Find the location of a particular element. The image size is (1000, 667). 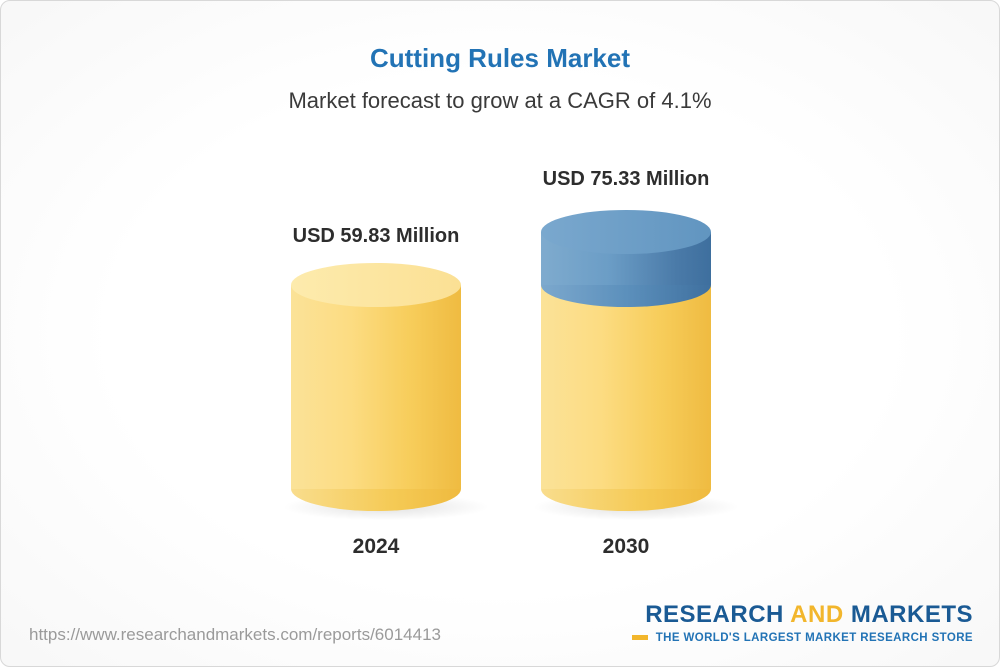

logo-word-markets: MARKETS is located at coordinates (911, 614).